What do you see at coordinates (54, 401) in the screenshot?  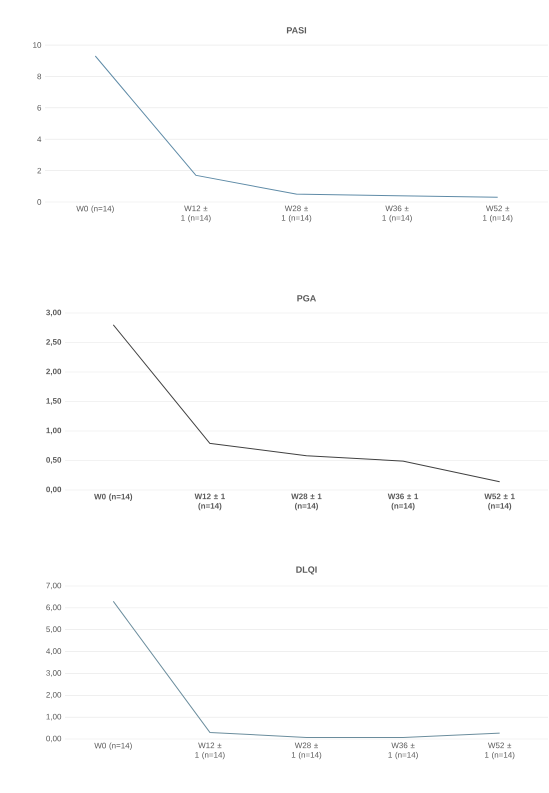 I see `y-tick-label: 1,50` at bounding box center [54, 401].